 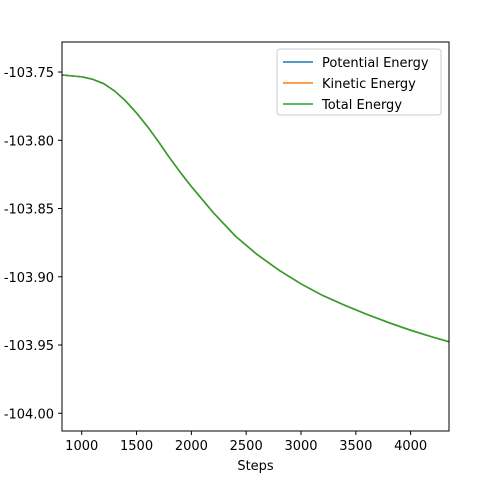 I want to click on x-tick-label: 2000, so click(x=191, y=446).